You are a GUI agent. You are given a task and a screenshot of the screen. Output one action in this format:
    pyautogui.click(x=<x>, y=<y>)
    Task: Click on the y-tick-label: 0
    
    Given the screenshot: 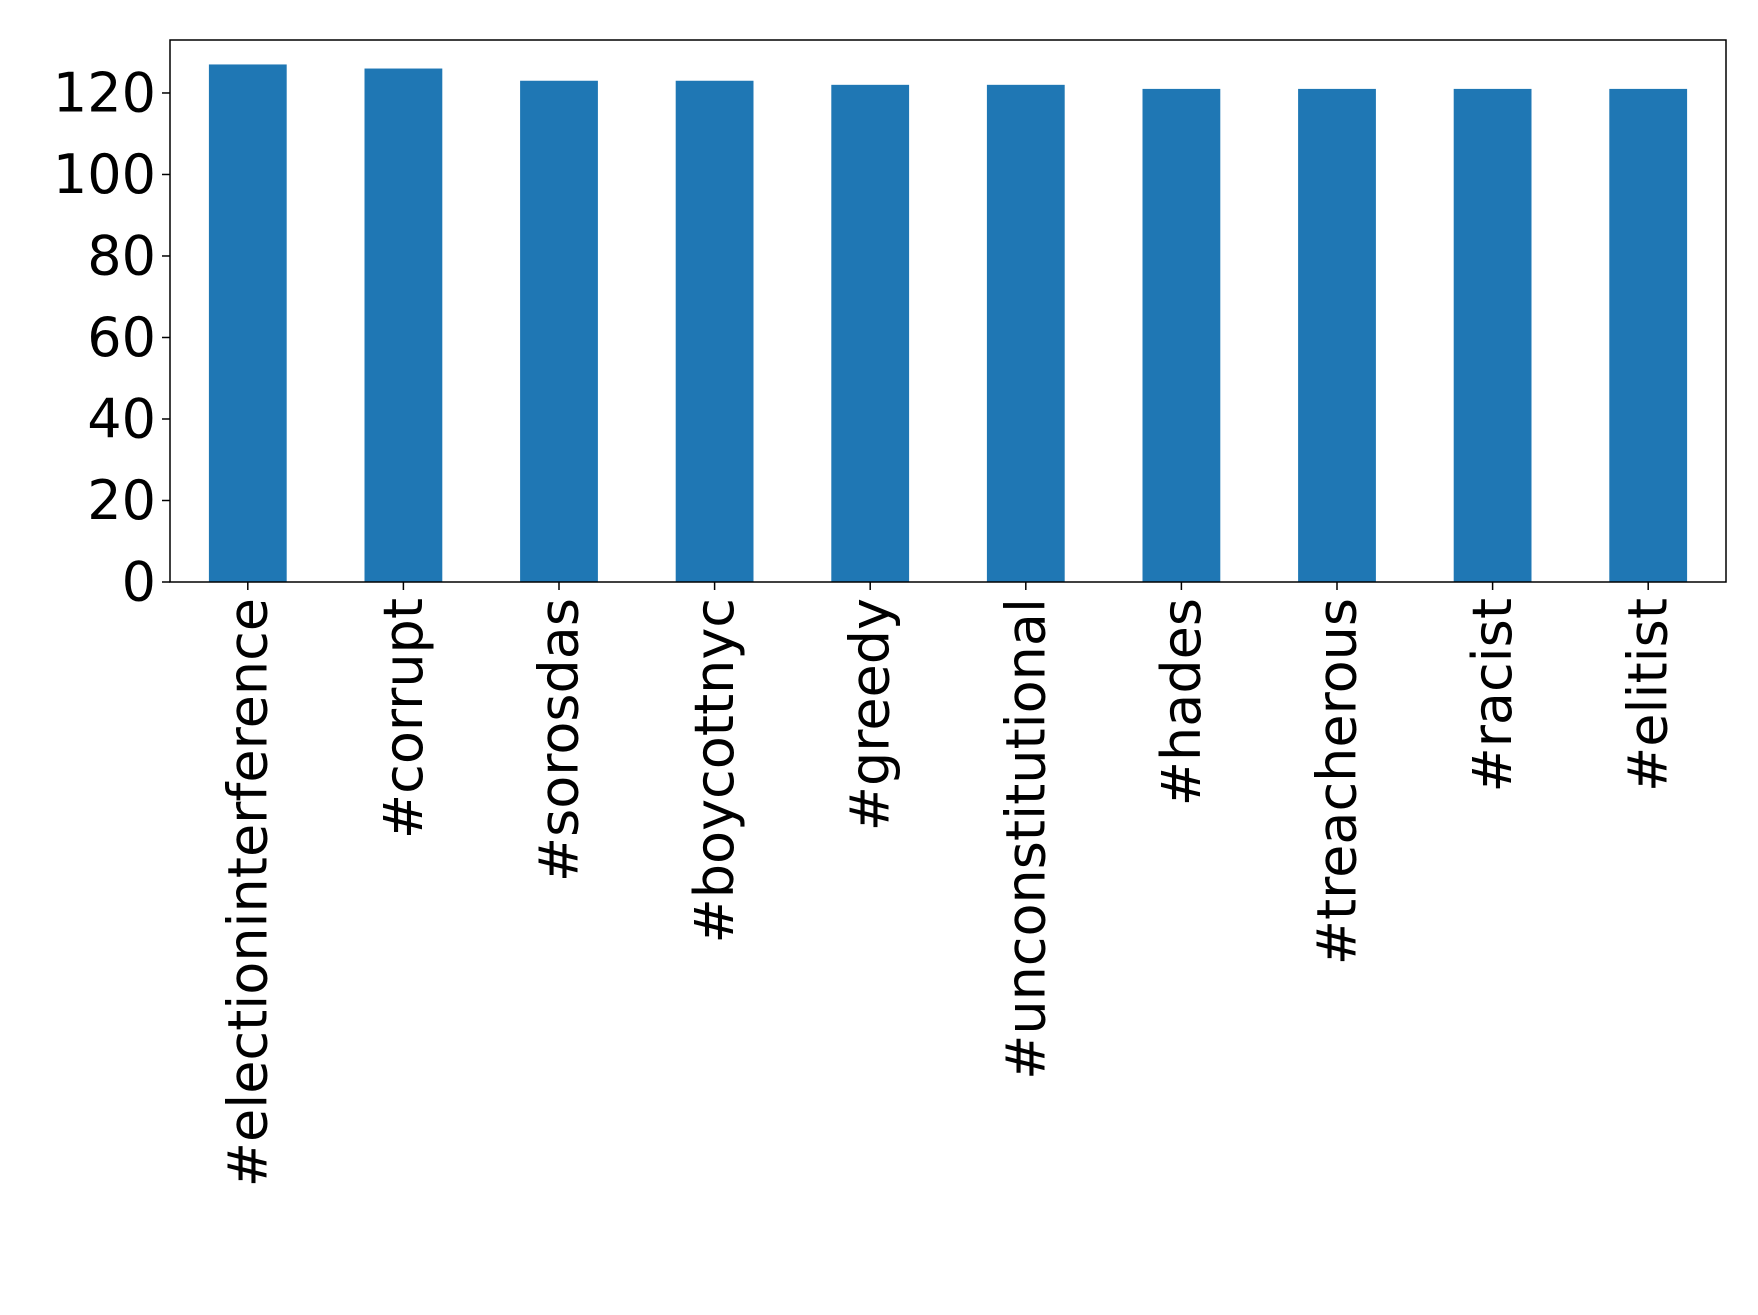 What is the action you would take?
    pyautogui.click(x=139, y=582)
    